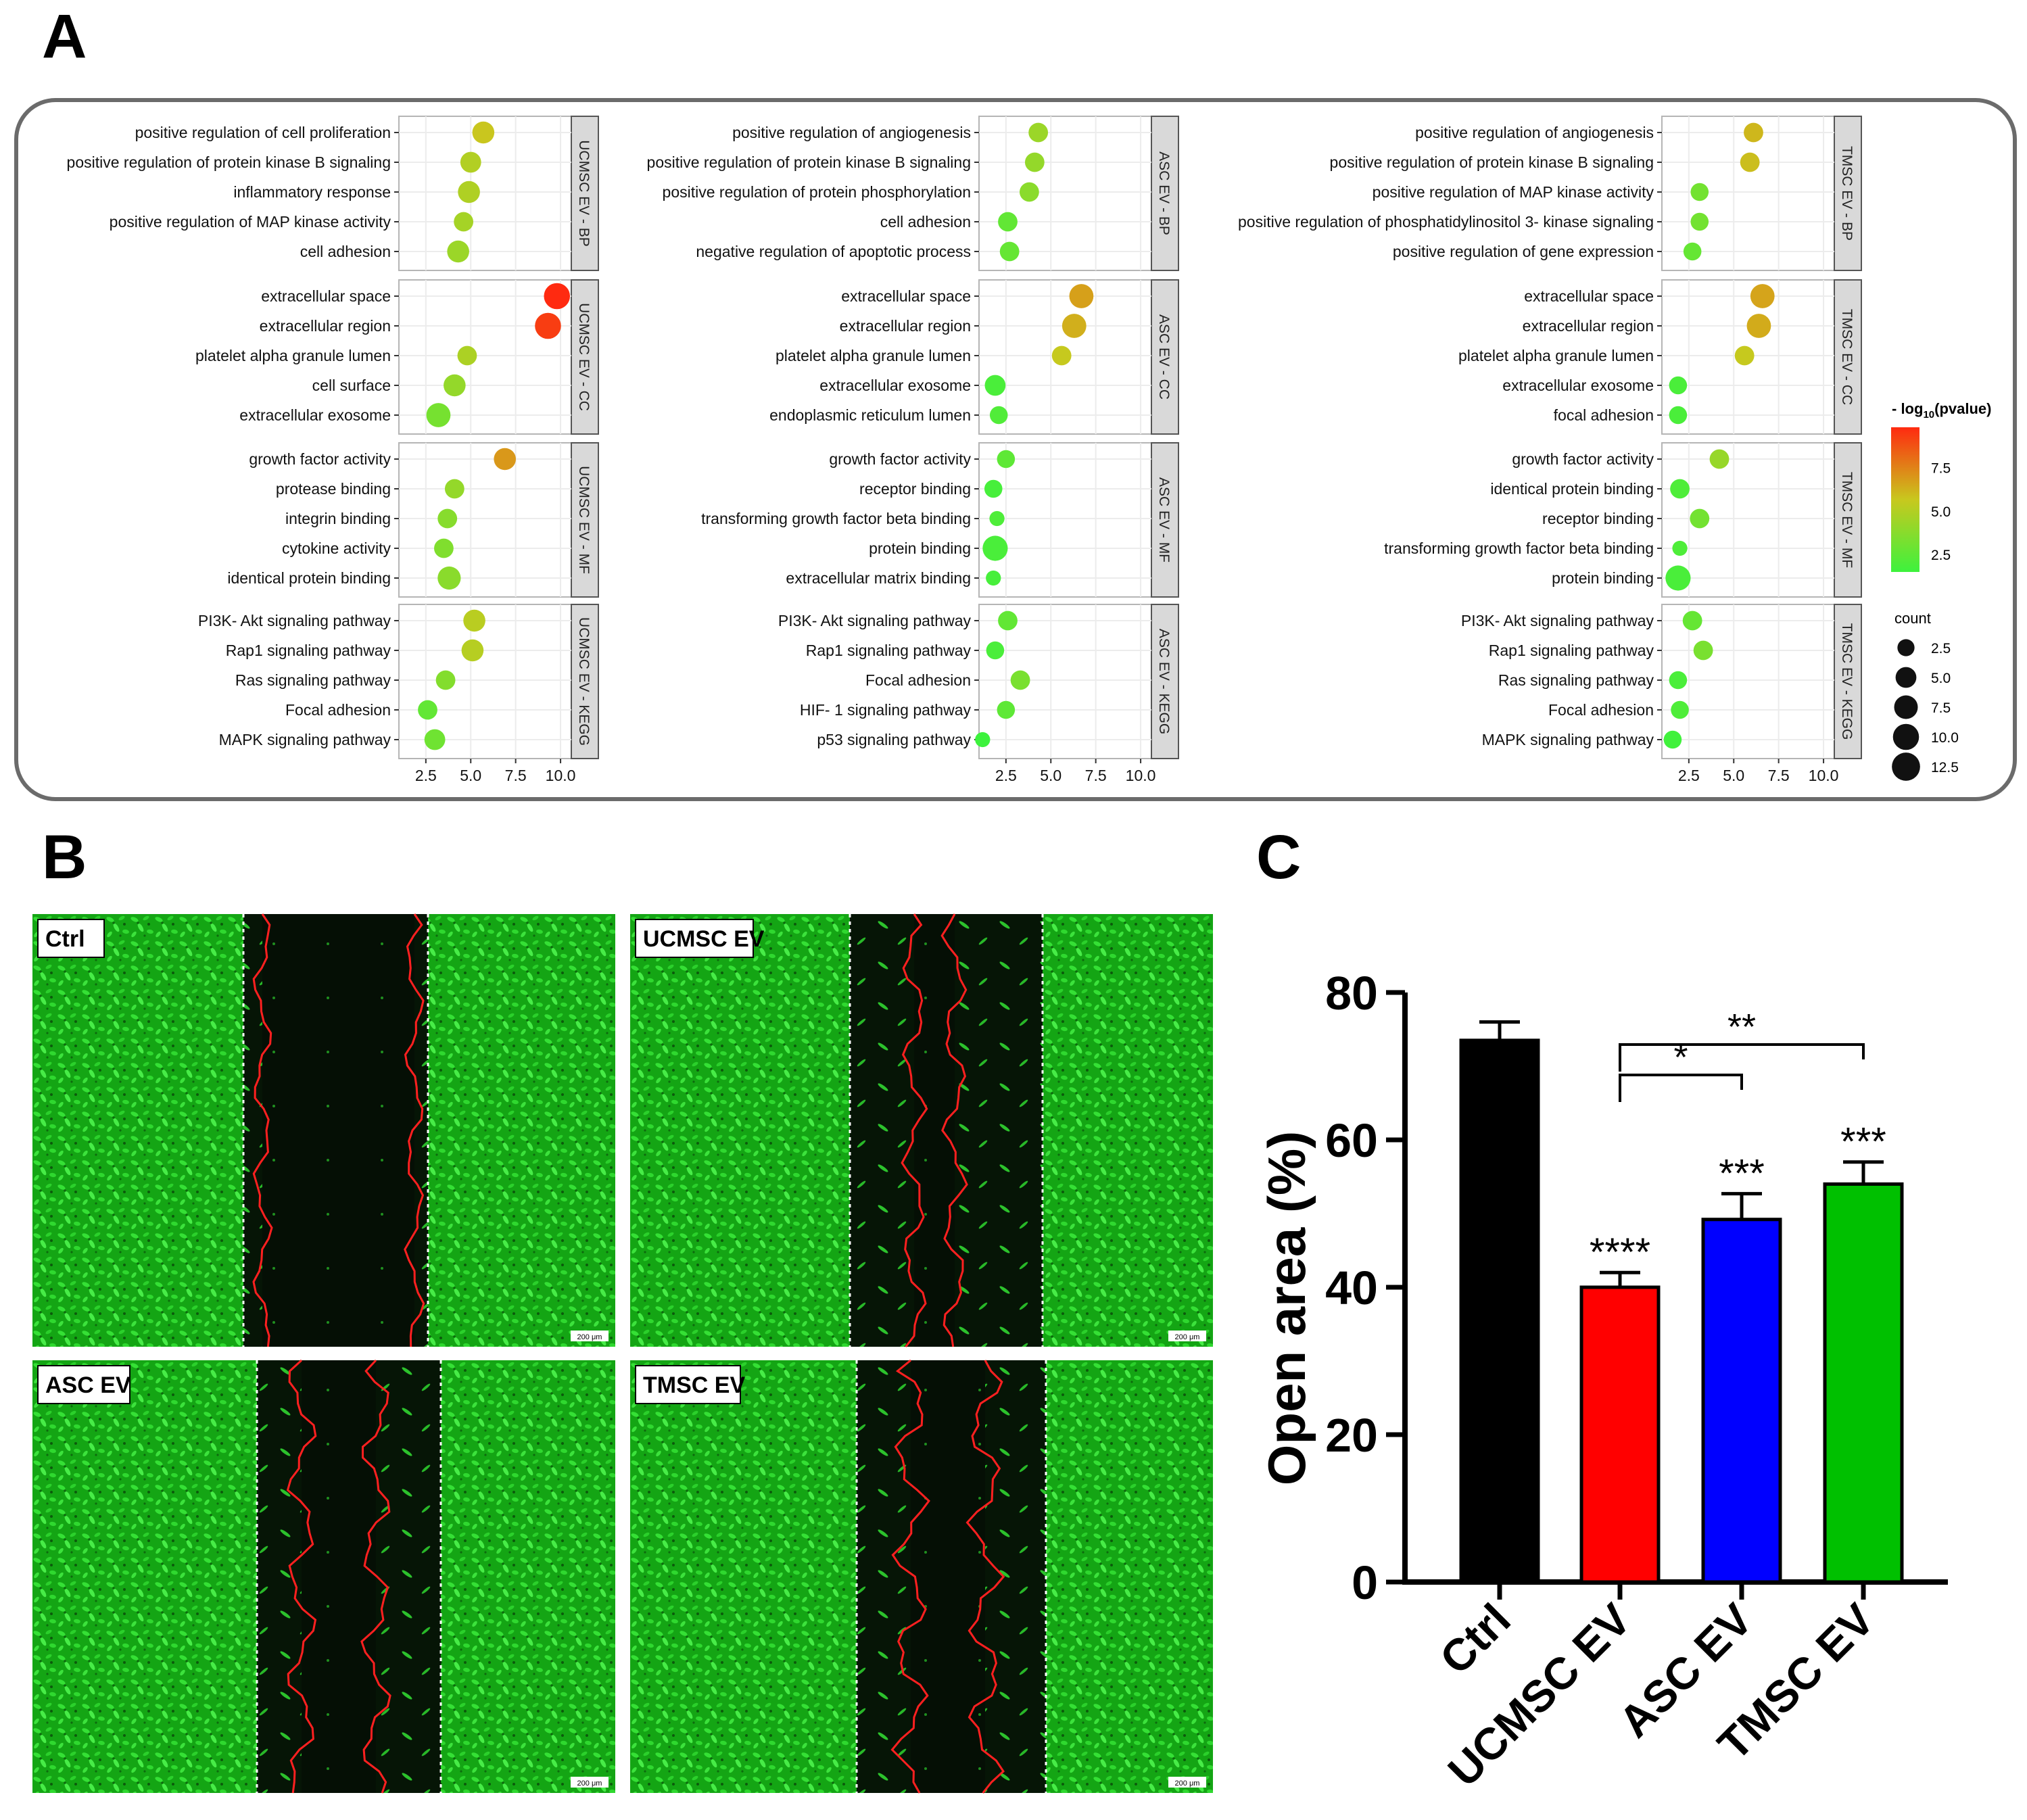 Image resolution: width=2027 pixels, height=1820 pixels. Describe the element at coordinates (338, 519) in the screenshot. I see `term-label: integrin binding` at that location.